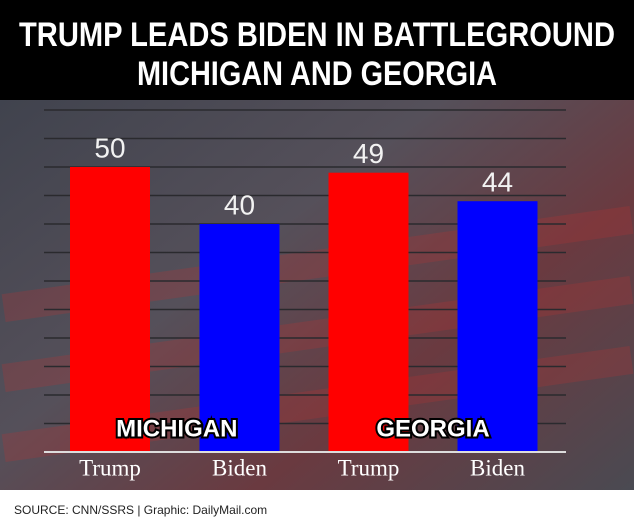  I want to click on chart-title: MICHIGAN AND GEORGIA, so click(317, 74).